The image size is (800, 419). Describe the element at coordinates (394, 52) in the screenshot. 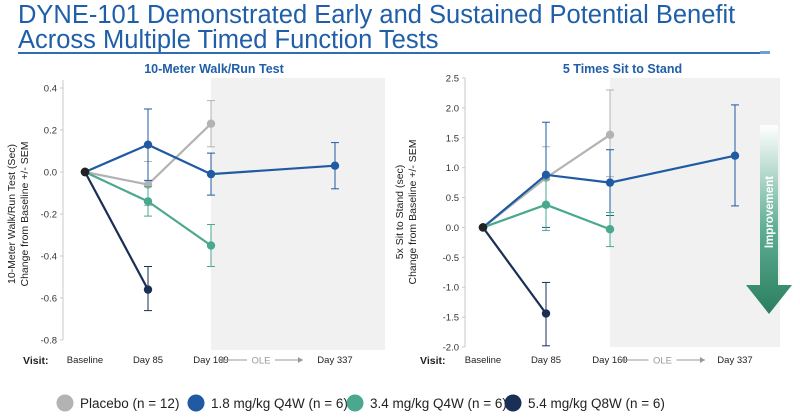

I see `title-divider` at that location.